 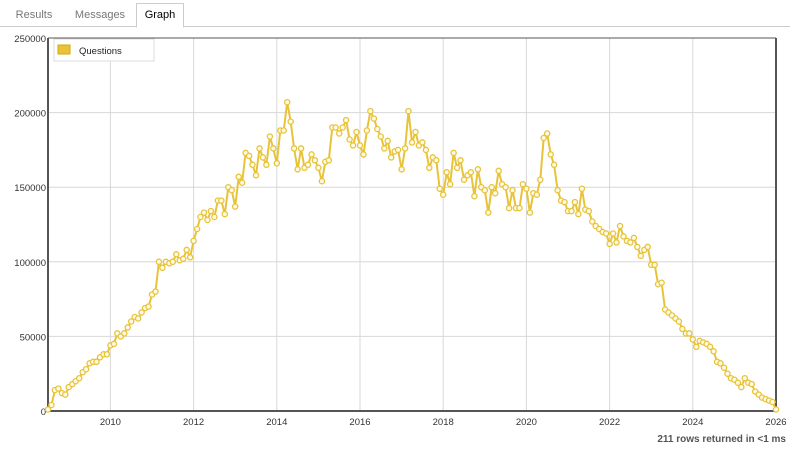 I want to click on x-tick-label: 2024, so click(x=692, y=422).